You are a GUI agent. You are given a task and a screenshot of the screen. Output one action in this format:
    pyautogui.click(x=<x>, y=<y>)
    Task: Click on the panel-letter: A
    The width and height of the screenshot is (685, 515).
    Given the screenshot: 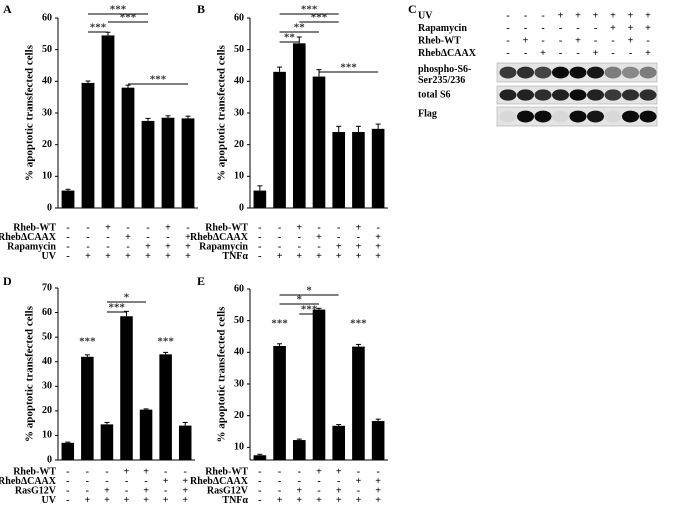 What is the action you would take?
    pyautogui.click(x=7, y=9)
    